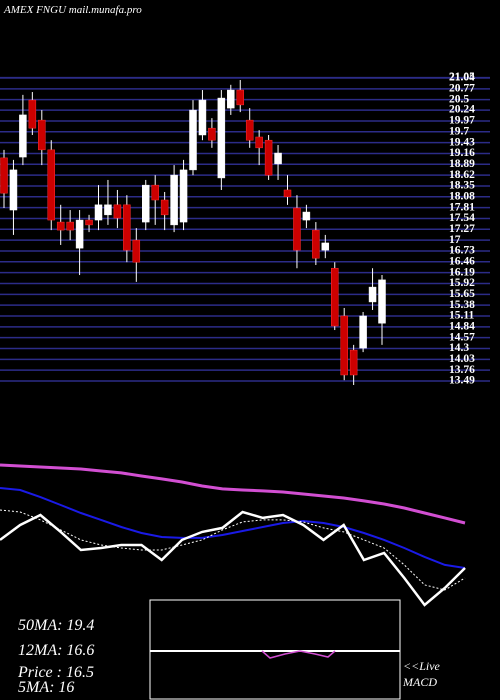 Image resolution: width=500 pixels, height=700 pixels. Describe the element at coordinates (462, 207) in the screenshot. I see `y-tick-label: 17.81` at that location.